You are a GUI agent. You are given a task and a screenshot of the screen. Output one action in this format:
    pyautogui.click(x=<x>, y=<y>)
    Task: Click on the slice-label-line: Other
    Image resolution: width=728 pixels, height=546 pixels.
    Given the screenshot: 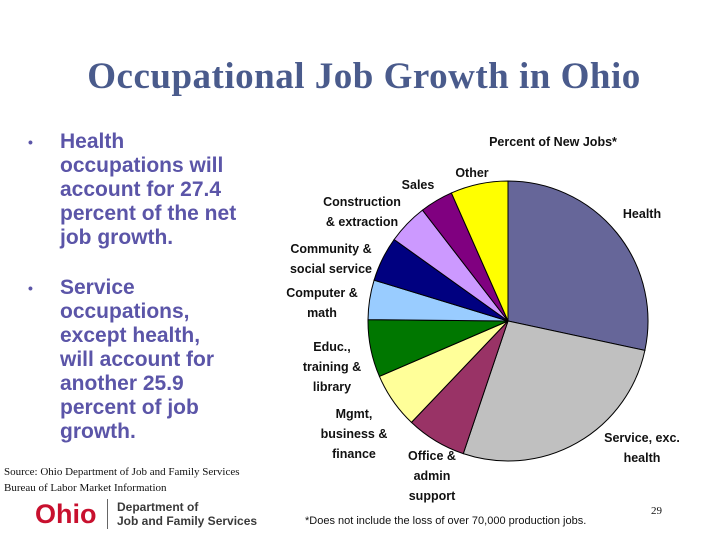 What is the action you would take?
    pyautogui.click(x=471, y=173)
    